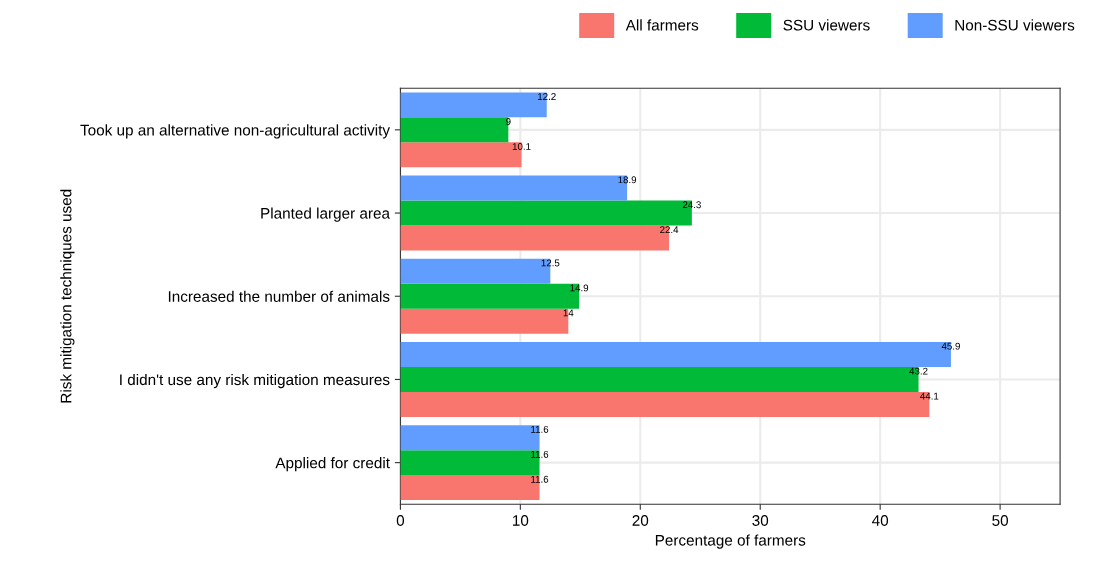 The width and height of the screenshot is (1094, 573). What do you see at coordinates (332, 464) in the screenshot?
I see `y-tick-label: Applied for credit` at bounding box center [332, 464].